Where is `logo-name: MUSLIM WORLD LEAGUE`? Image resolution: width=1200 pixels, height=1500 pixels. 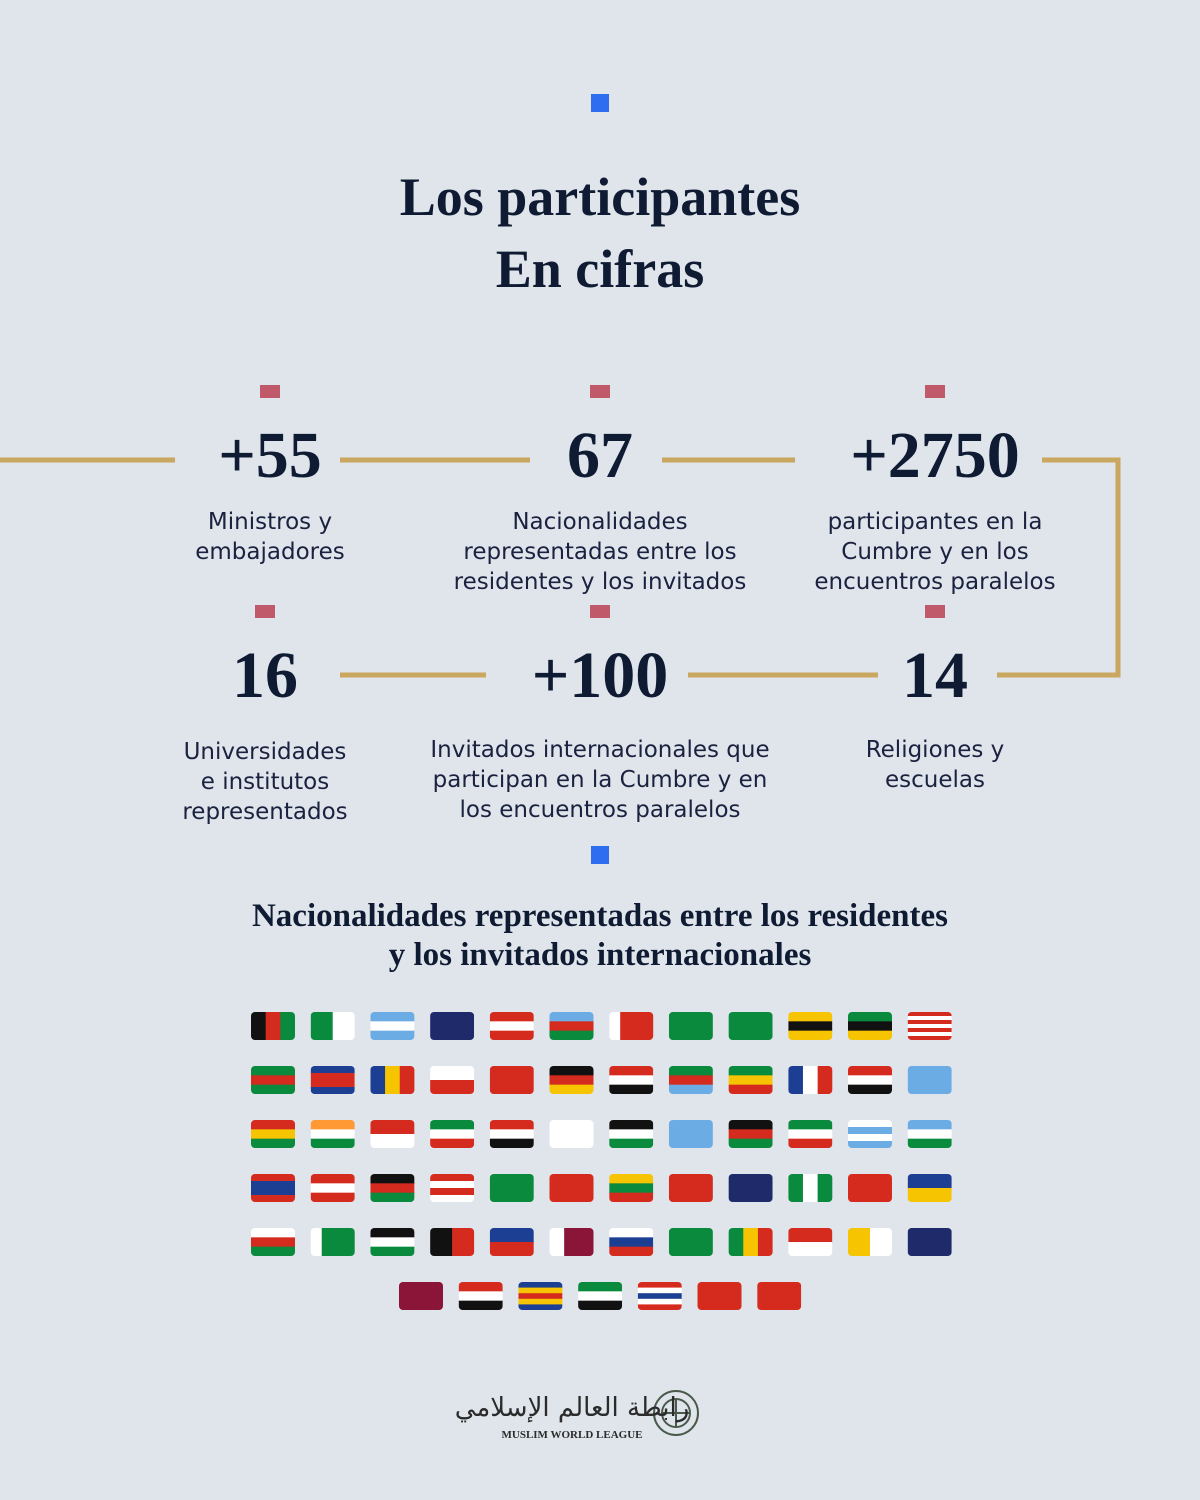
logo-name: MUSLIM WORLD LEAGUE is located at coordinates (572, 1435).